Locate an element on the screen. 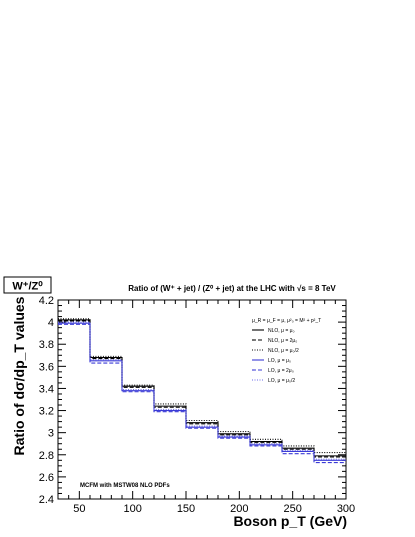 This screenshot has width=415, height=537. y-tick-label: 2.8 is located at coordinates (46, 456).